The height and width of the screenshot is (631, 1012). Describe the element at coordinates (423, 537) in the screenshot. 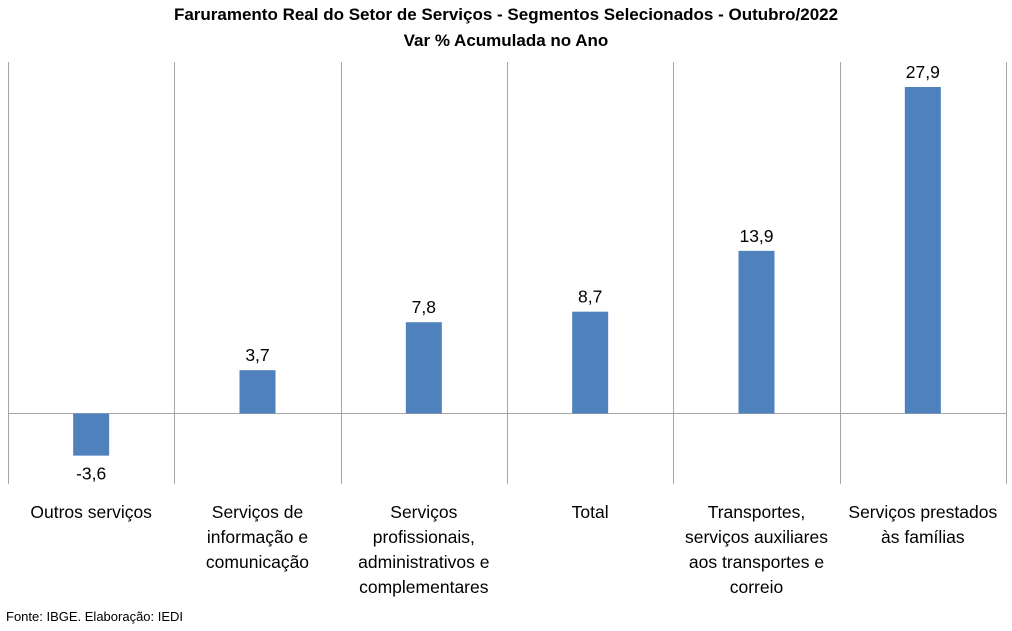

I see `category-label-line: profissionais,` at that location.